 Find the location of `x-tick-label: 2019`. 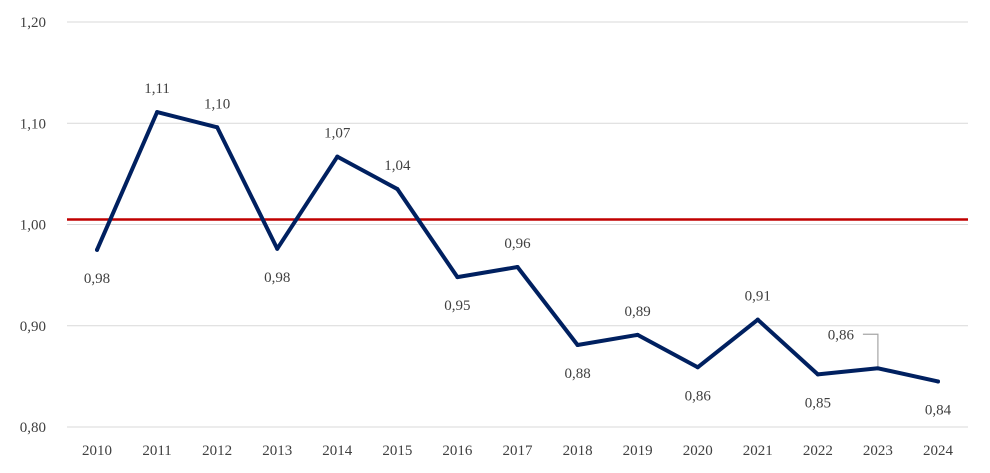

x-tick-label: 2019 is located at coordinates (638, 451).